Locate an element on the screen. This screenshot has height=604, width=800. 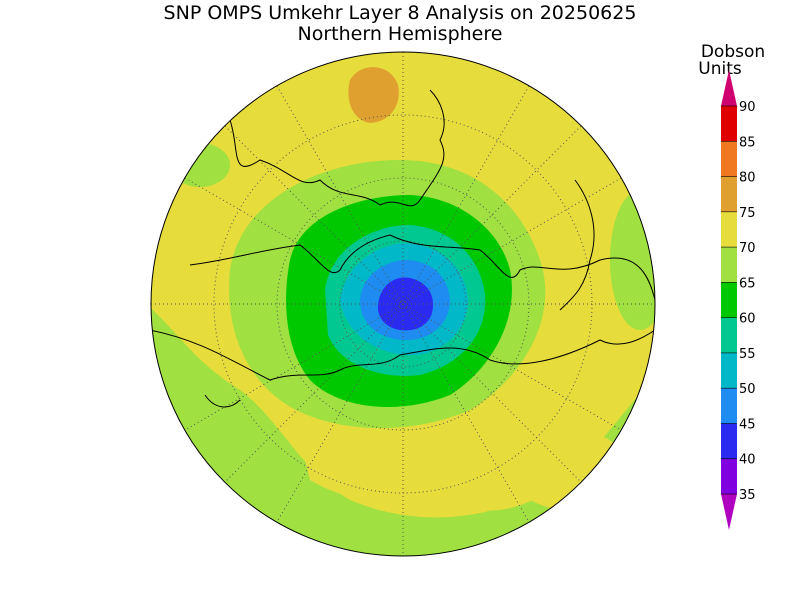
colorbar-tick-label: 45 is located at coordinates (747, 424).